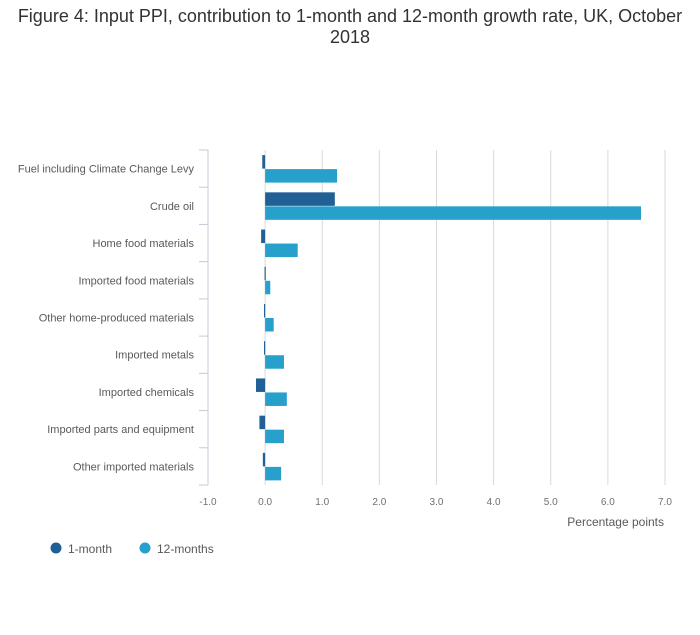 The image size is (700, 635). Describe the element at coordinates (120, 430) in the screenshot. I see `category-label: Imported parts and equipment` at that location.